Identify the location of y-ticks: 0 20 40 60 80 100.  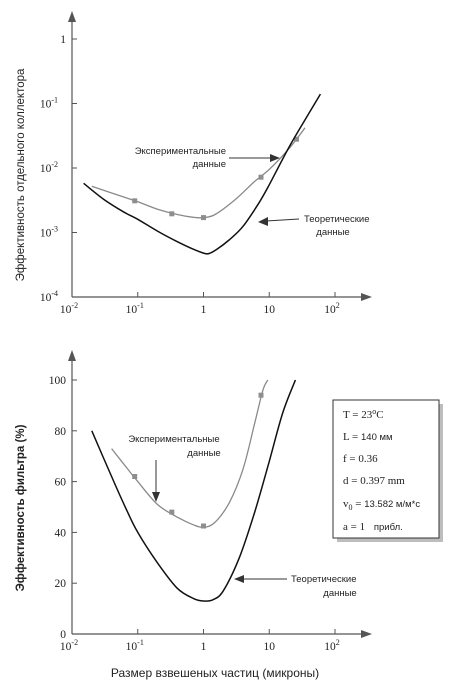
(63, 508).